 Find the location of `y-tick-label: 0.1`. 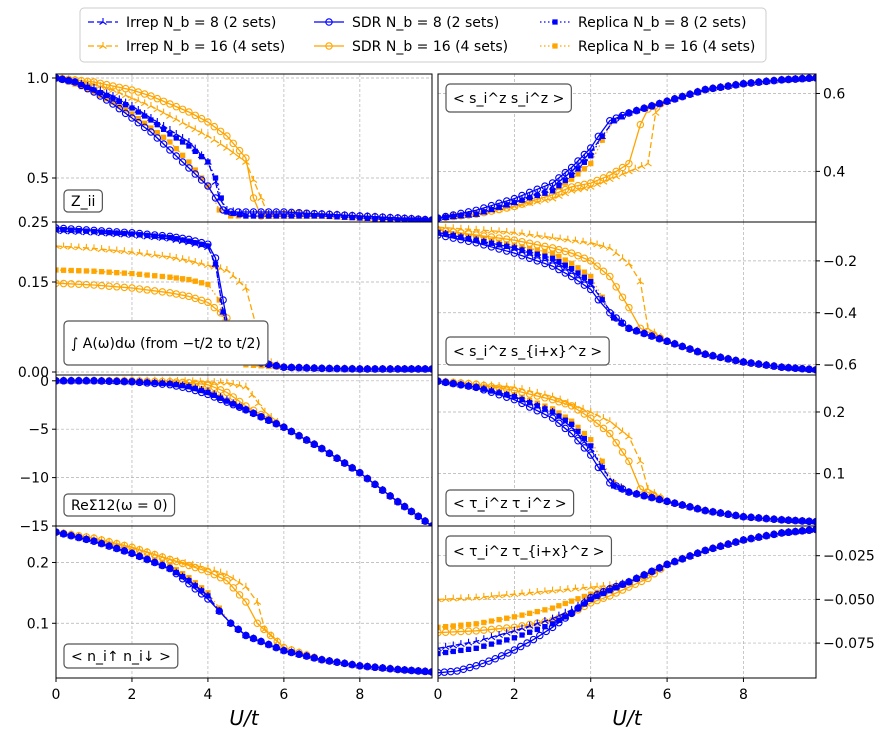

y-tick-label: 0.1 is located at coordinates (834, 475).